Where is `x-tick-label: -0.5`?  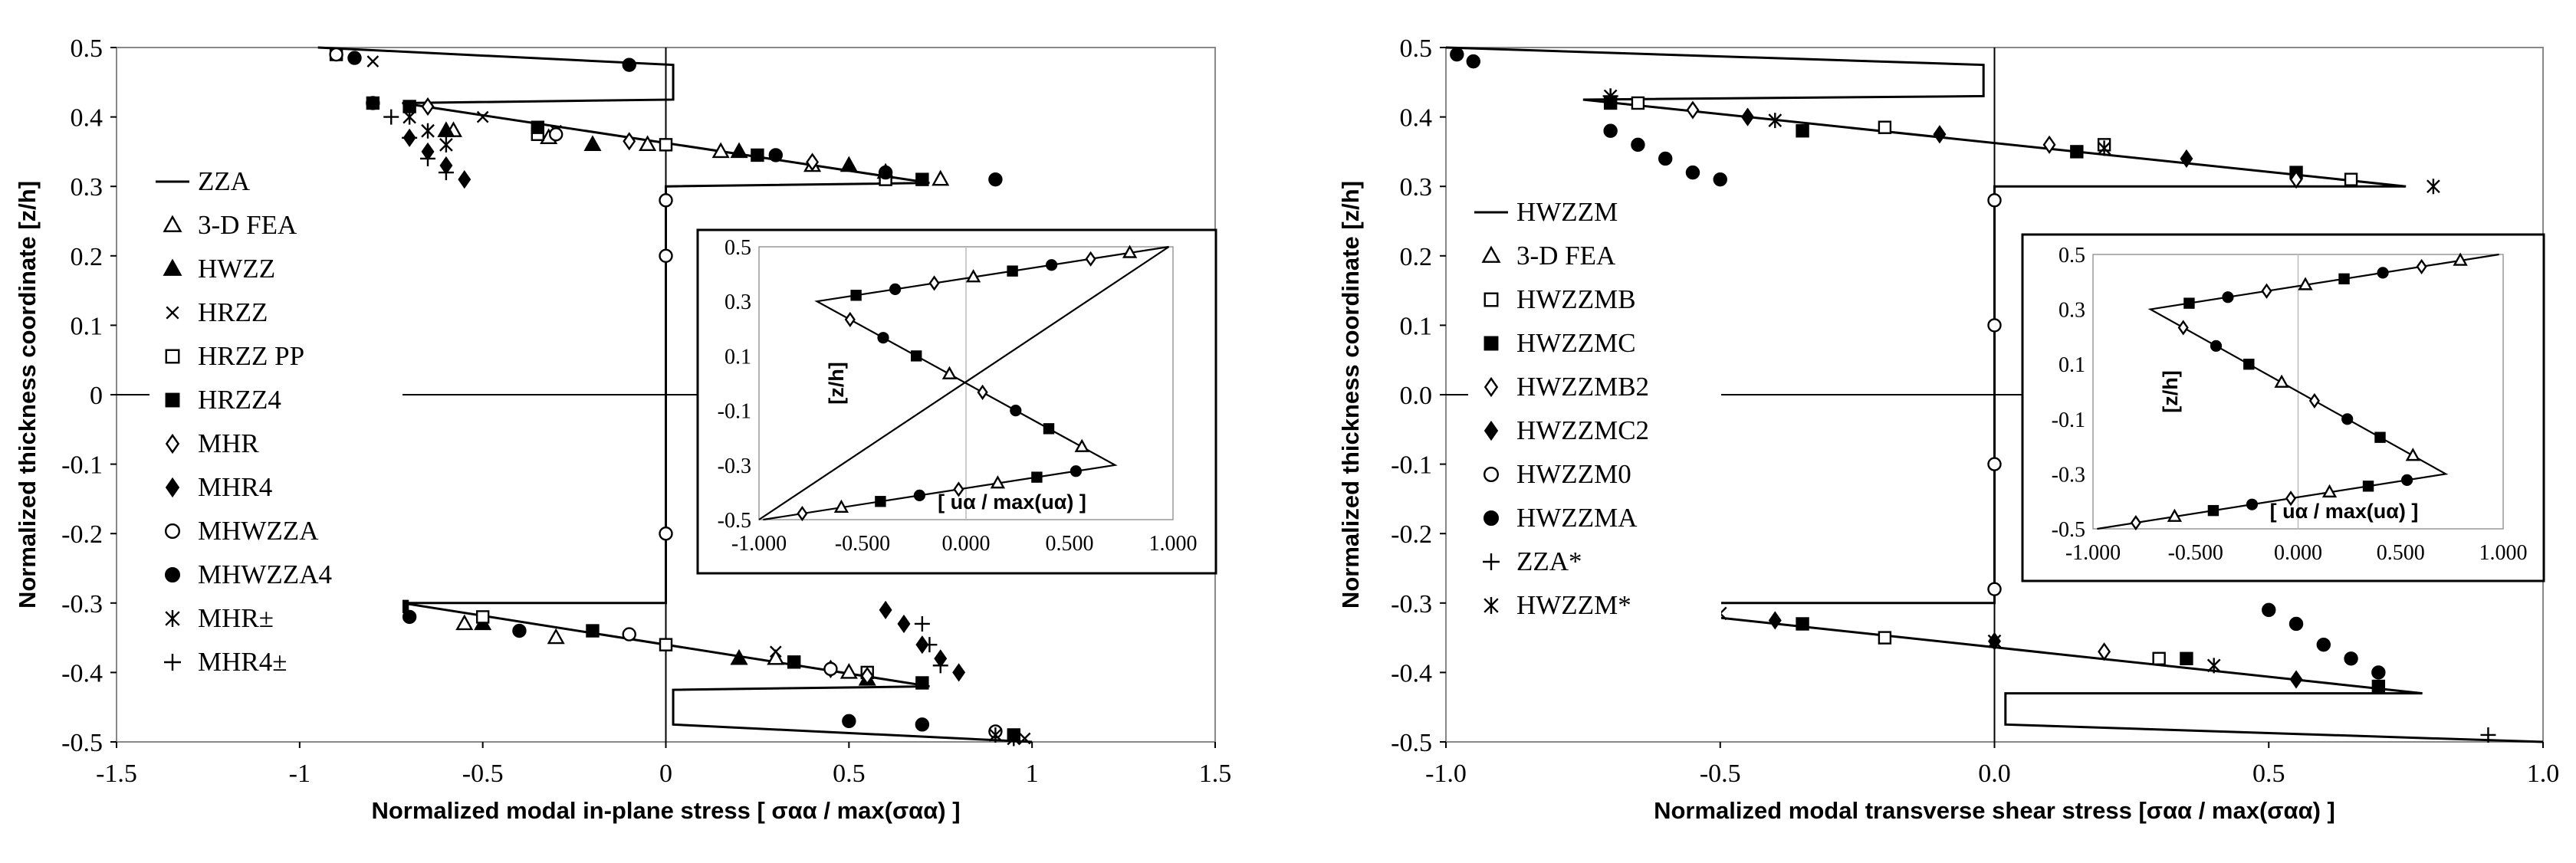
x-tick-label: -0.5 is located at coordinates (1720, 774).